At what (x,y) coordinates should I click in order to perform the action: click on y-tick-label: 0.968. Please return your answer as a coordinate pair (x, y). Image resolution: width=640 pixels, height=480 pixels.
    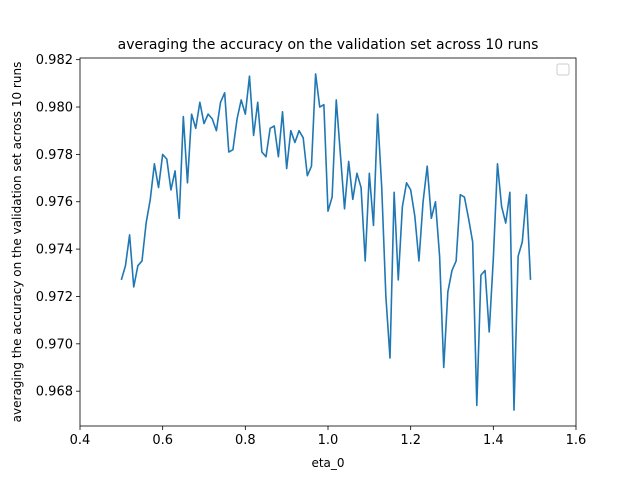
    Looking at the image, I should click on (54, 392).